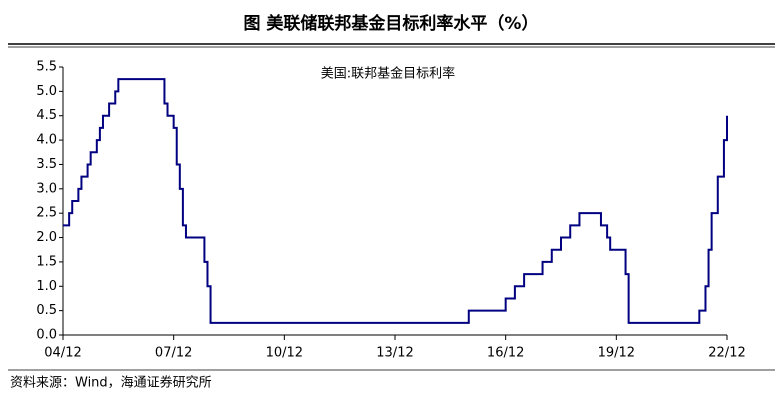  What do you see at coordinates (616, 353) in the screenshot?
I see `x-tick-label: 19/12` at bounding box center [616, 353].